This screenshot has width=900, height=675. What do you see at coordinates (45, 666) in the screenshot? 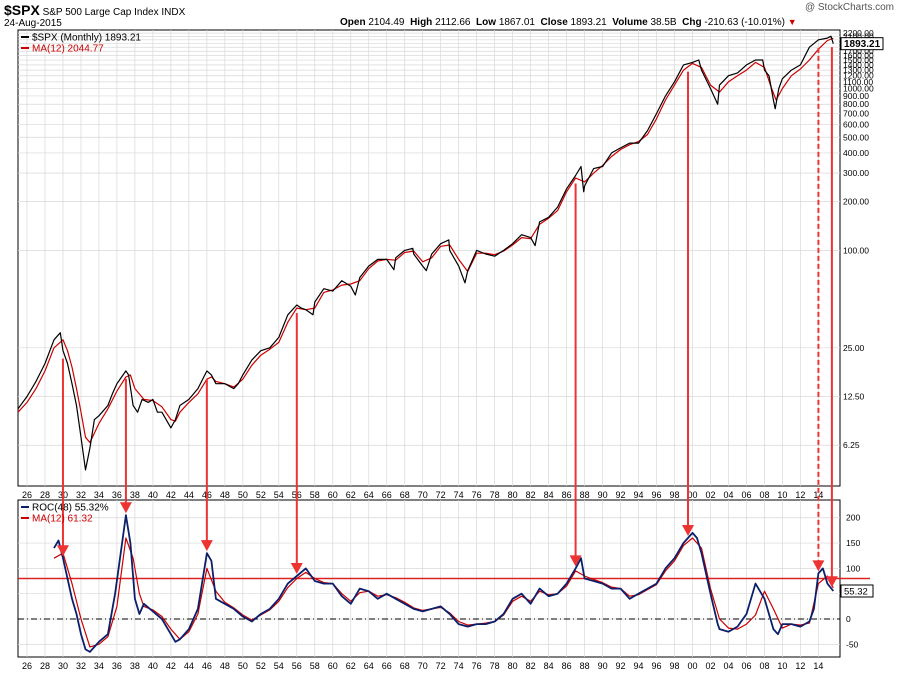
I see `roc-x-tick-label: 28` at bounding box center [45, 666].